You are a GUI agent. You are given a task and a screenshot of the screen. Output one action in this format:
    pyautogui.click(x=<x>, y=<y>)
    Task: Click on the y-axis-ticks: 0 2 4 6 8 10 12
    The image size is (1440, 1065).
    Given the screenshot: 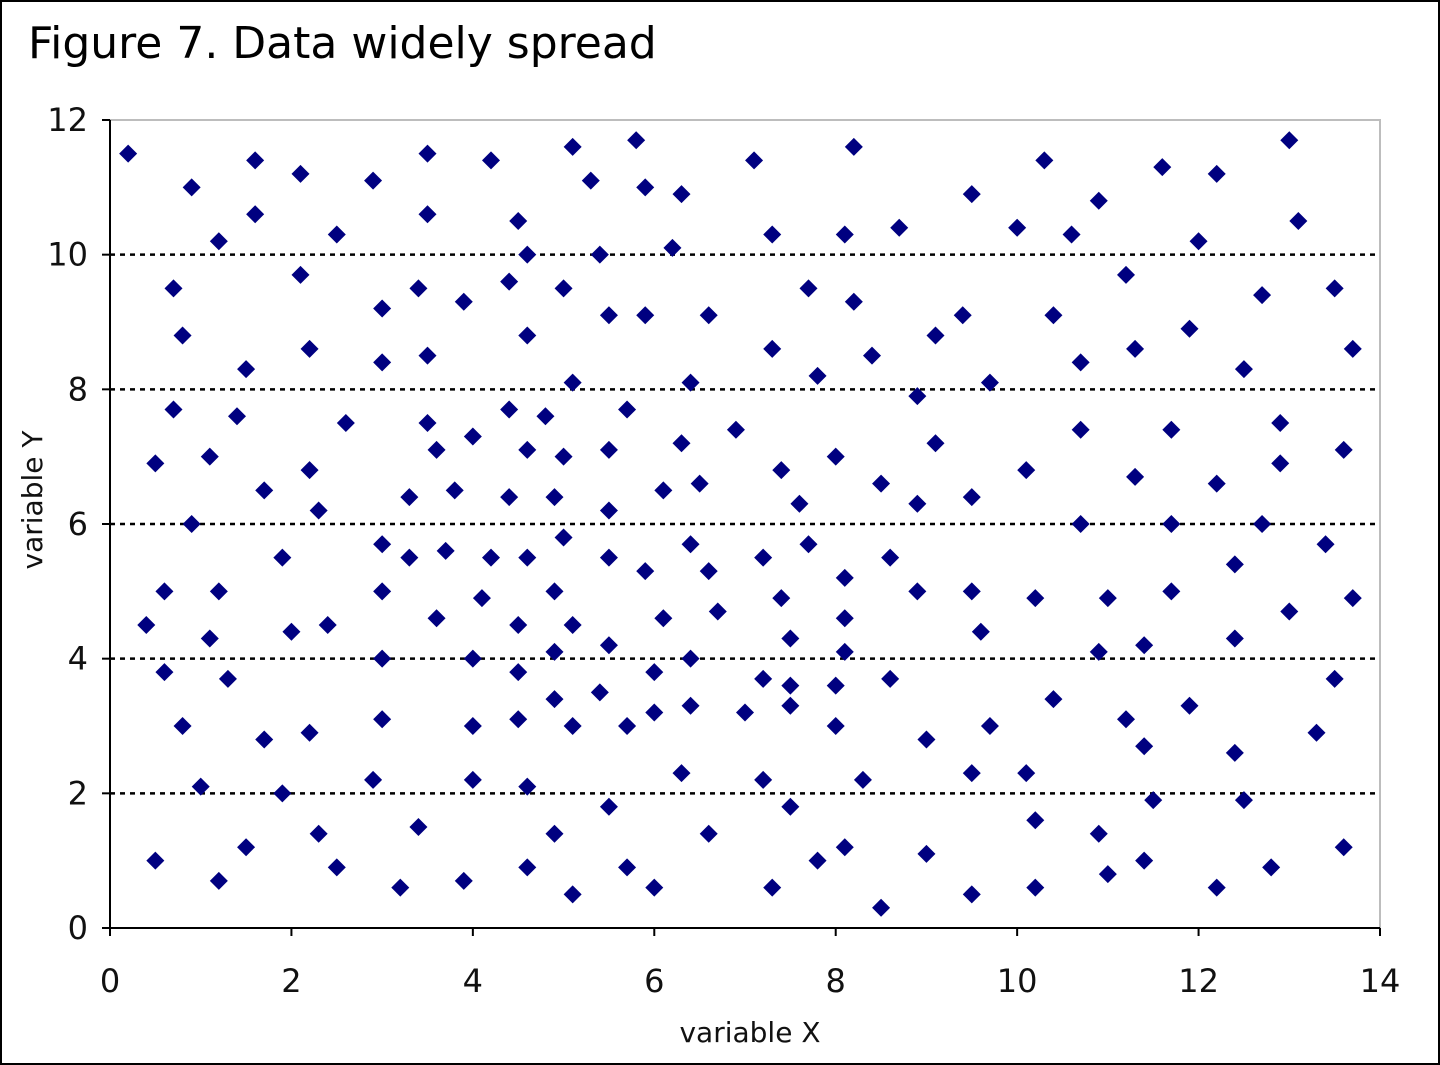 What is the action you would take?
    pyautogui.click(x=78, y=524)
    